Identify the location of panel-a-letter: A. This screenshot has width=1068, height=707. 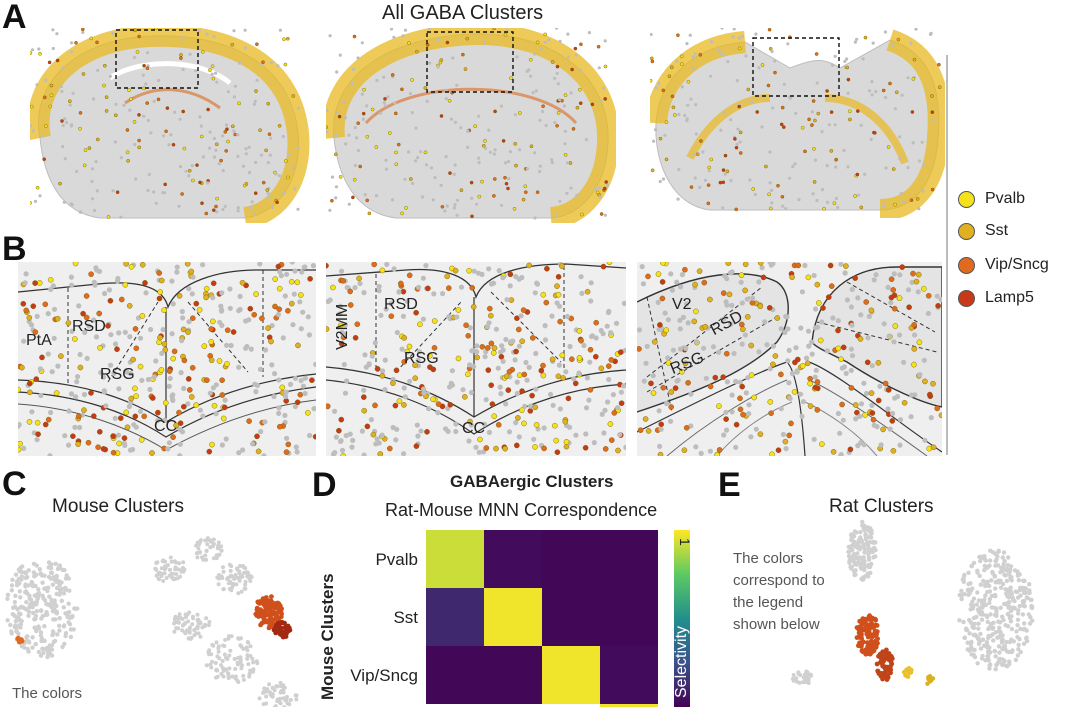
(14, 18).